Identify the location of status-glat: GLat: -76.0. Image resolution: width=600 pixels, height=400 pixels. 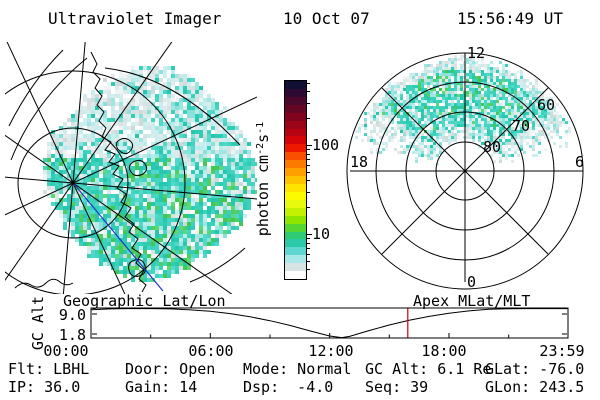
(535, 369).